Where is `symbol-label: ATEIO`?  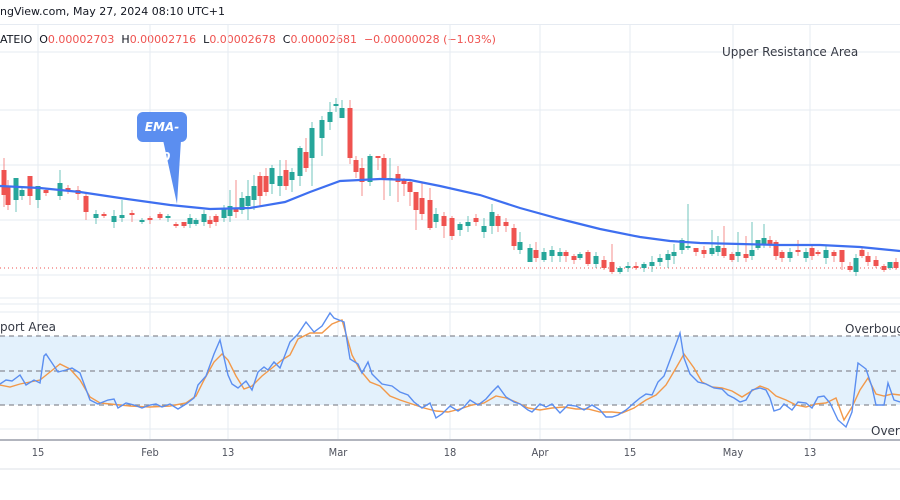
symbol-label: ATEIO is located at coordinates (16, 39).